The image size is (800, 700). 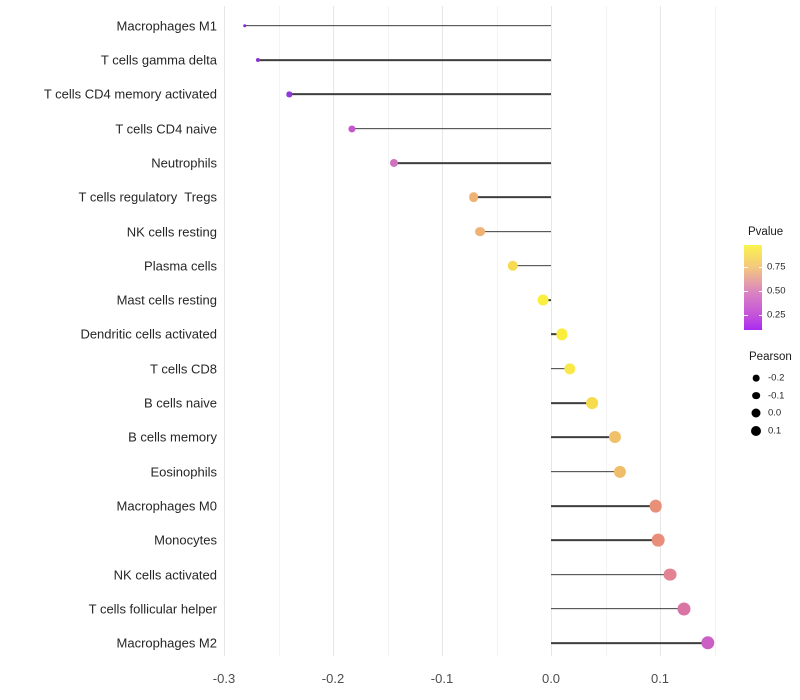 What do you see at coordinates (660, 678) in the screenshot?
I see `x-tick-label: 0.1` at bounding box center [660, 678].